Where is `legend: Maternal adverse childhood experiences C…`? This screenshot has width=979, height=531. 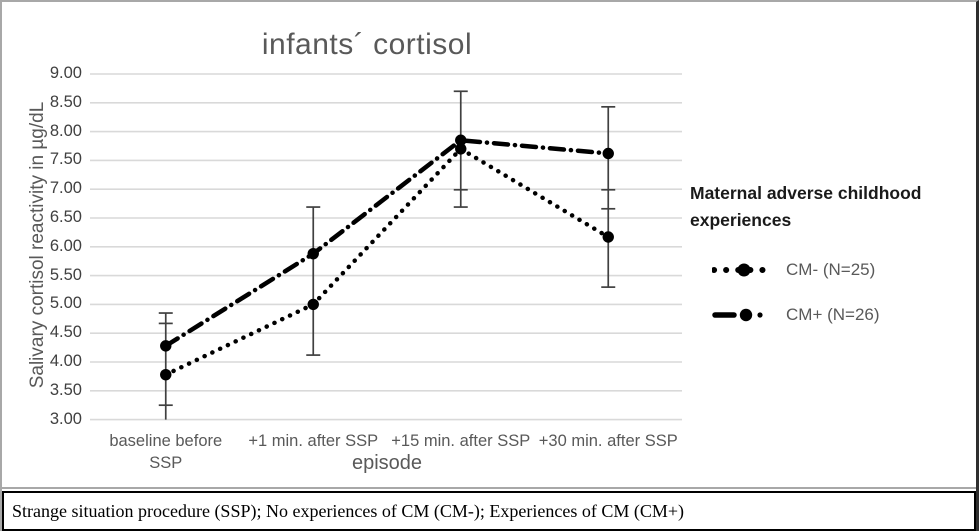
legend: Maternal adverse childhood experiences C… is located at coordinates (831, 265).